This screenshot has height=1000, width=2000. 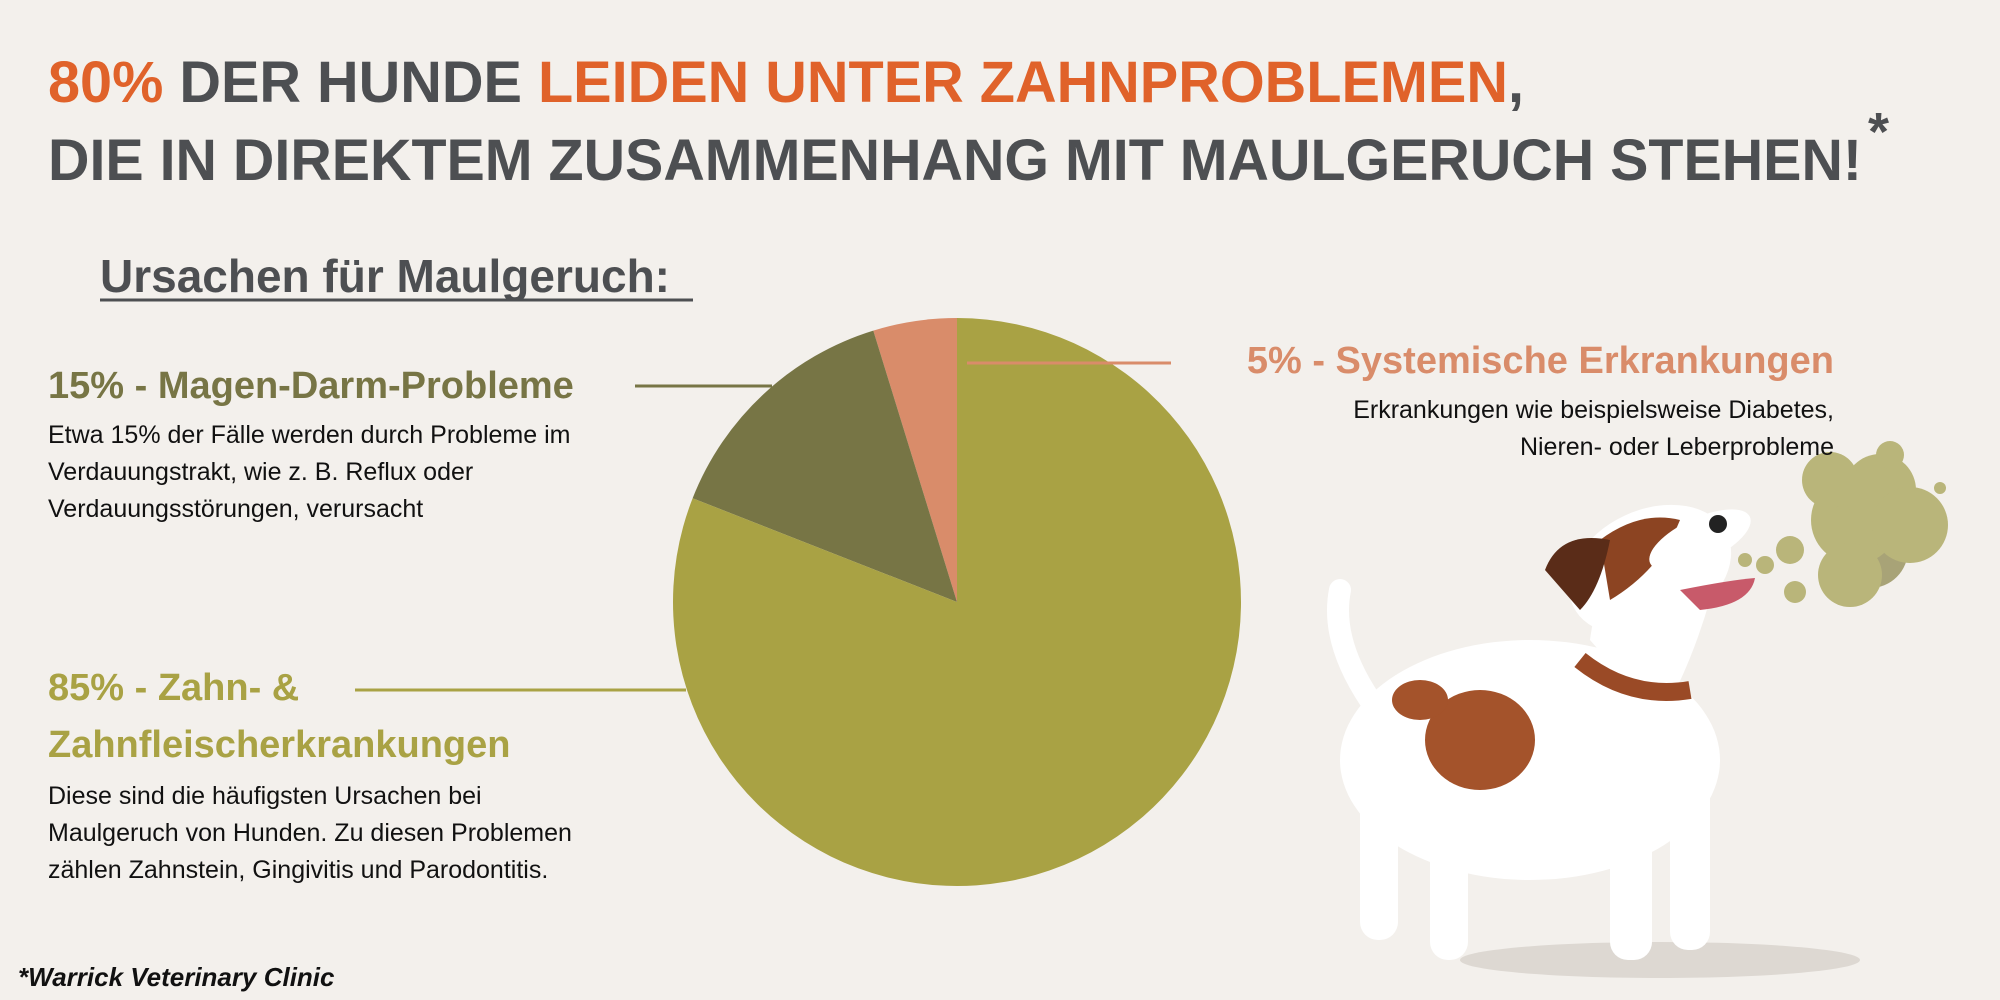 I want to click on headline-part: DER HUNDE, so click(x=350, y=82).